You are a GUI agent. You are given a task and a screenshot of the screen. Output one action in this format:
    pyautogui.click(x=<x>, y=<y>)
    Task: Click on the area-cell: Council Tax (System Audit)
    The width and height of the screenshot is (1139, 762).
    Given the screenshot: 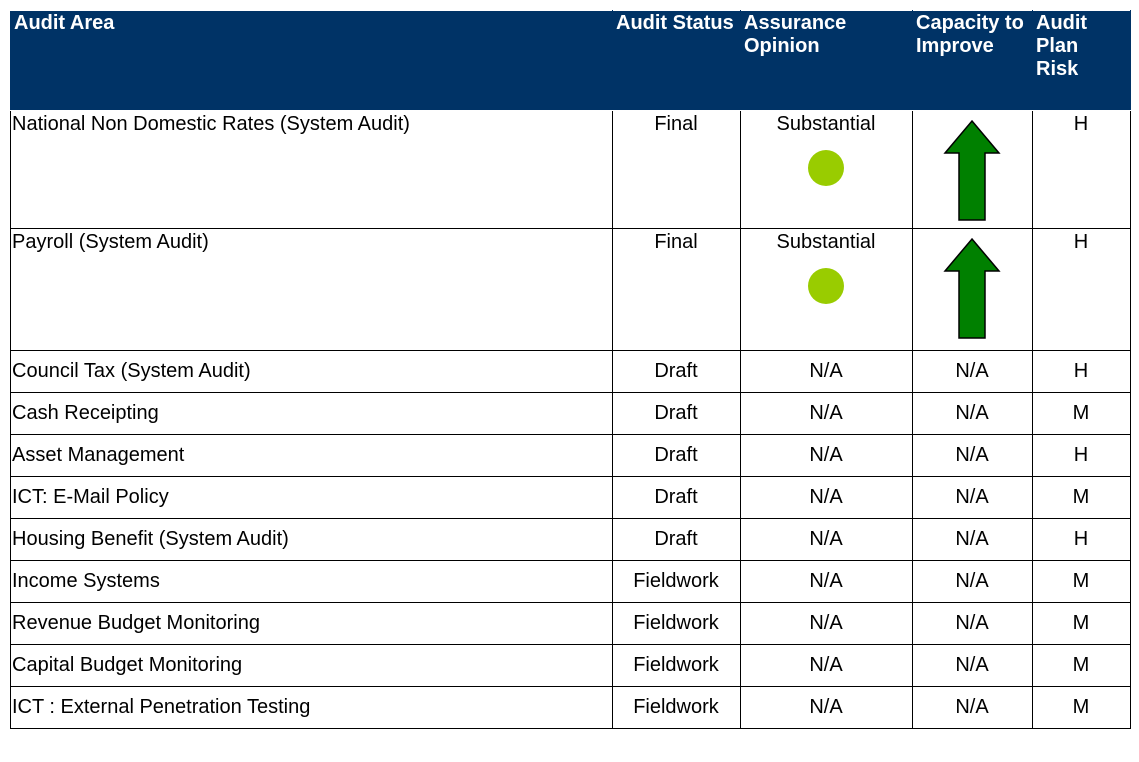 What is the action you would take?
    pyautogui.click(x=311, y=371)
    